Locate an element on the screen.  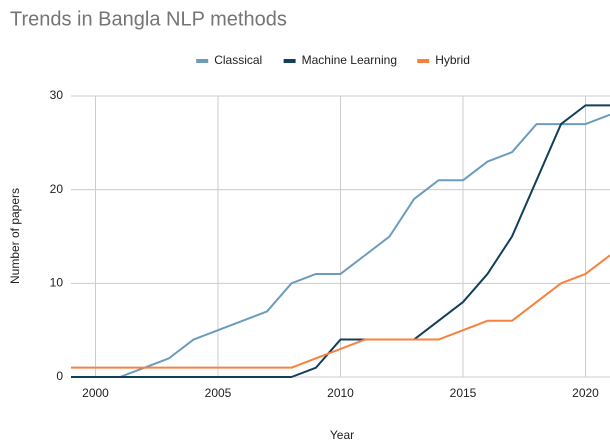
x-tick-label: 2020 is located at coordinates (585, 393).